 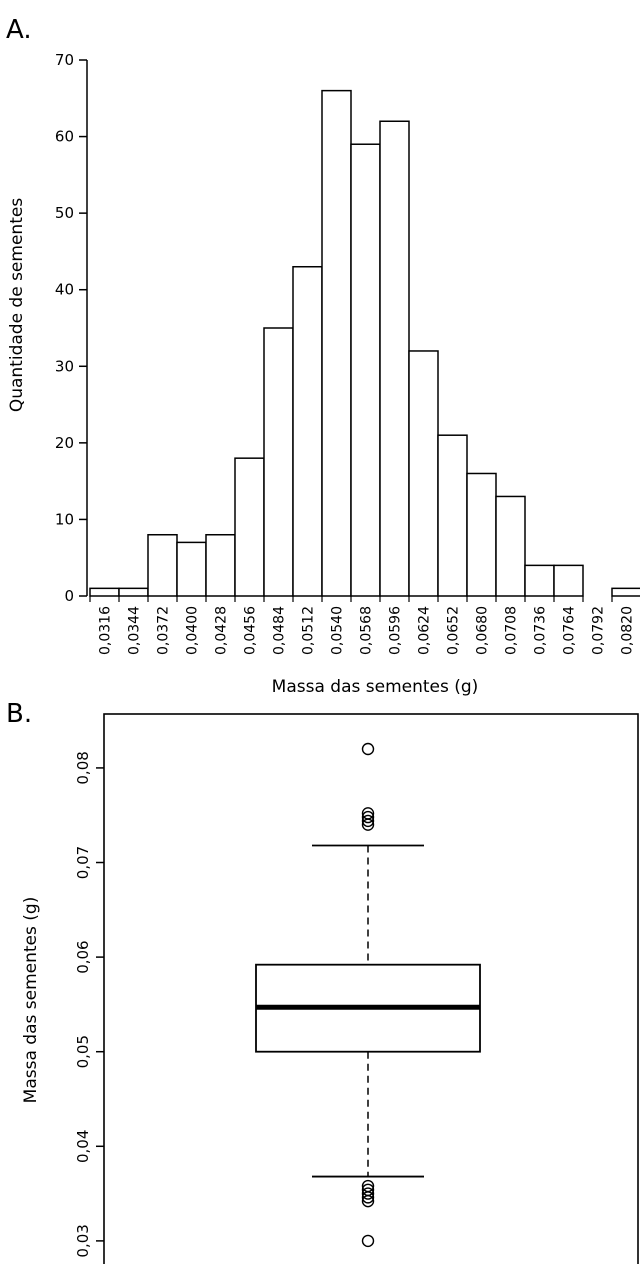 What do you see at coordinates (19, 30) in the screenshot?
I see `panel-a-label: A.` at bounding box center [19, 30].